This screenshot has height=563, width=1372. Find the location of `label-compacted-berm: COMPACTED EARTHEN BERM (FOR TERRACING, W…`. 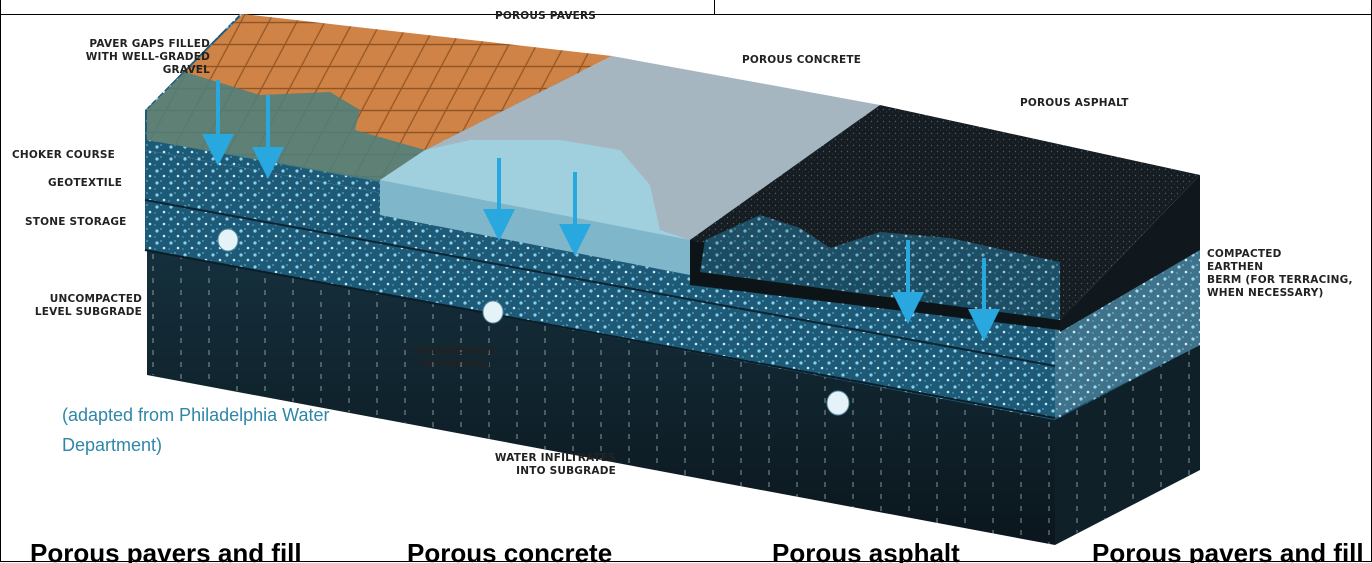

label-compacted-berm: COMPACTED EARTHEN BERM (FOR TERRACING, W… is located at coordinates (1280, 273).